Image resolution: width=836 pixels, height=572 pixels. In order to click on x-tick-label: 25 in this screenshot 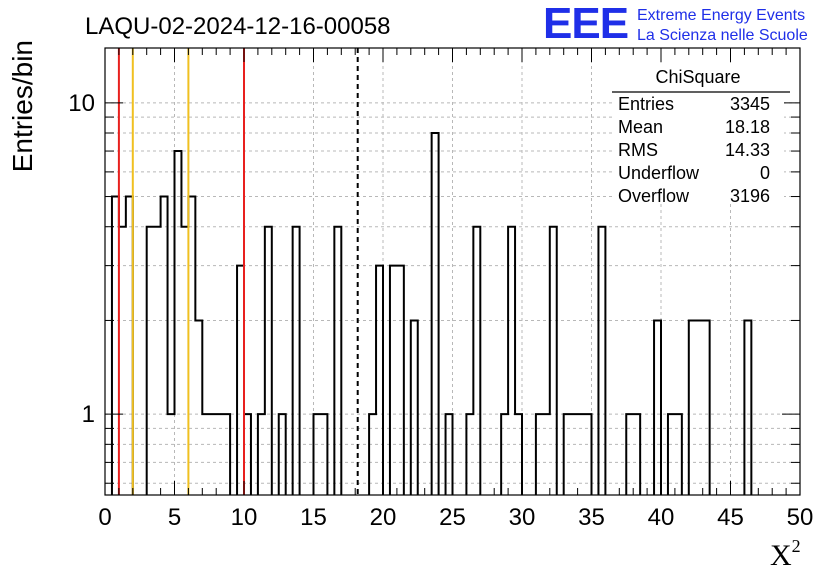, I will do `click(452, 517)`.